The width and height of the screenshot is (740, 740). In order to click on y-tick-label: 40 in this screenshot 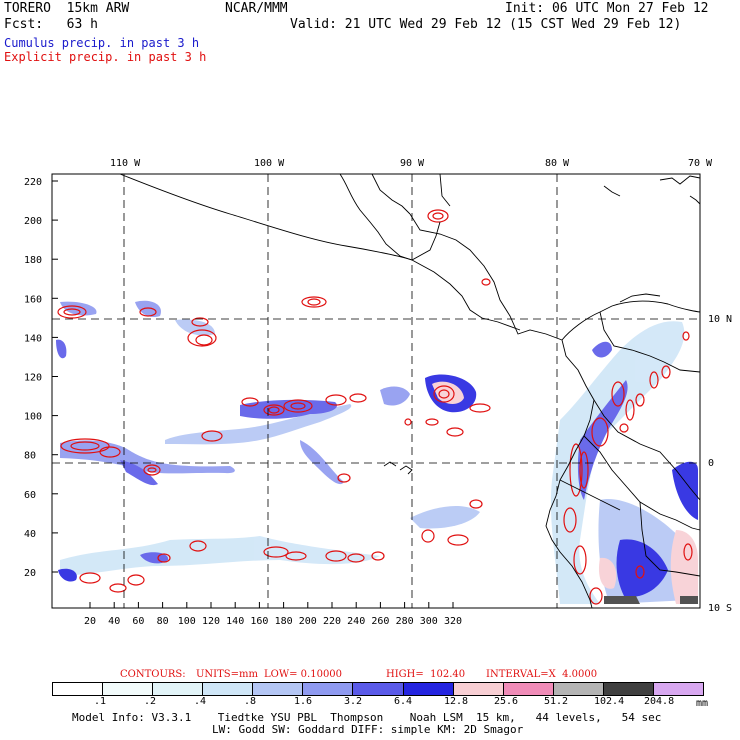, I will do `click(30, 534)`.